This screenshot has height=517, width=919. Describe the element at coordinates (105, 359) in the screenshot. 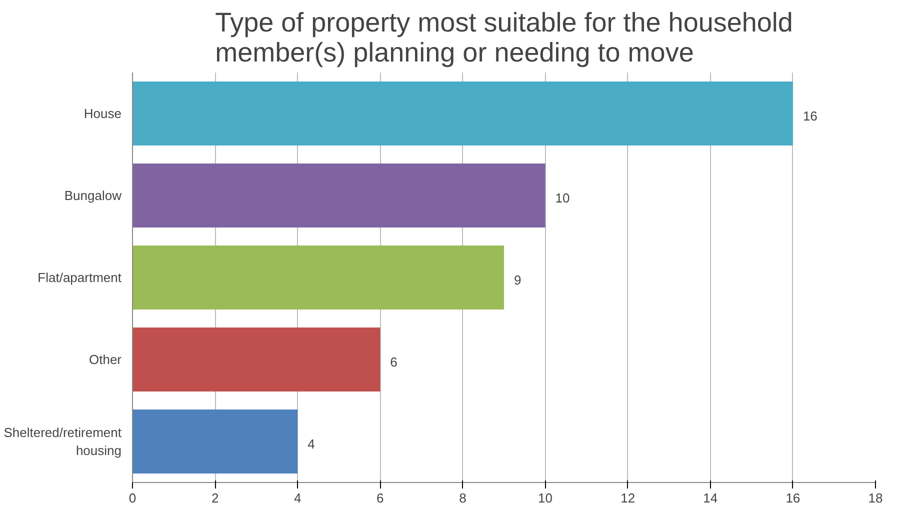

I see `y-tick-label: Other` at that location.